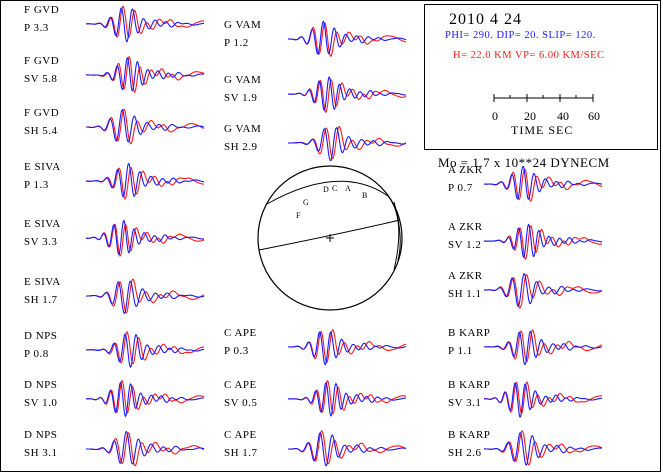 The image size is (663, 474). I want to click on station-label-c-ape-sh: C APE, so click(240, 435).